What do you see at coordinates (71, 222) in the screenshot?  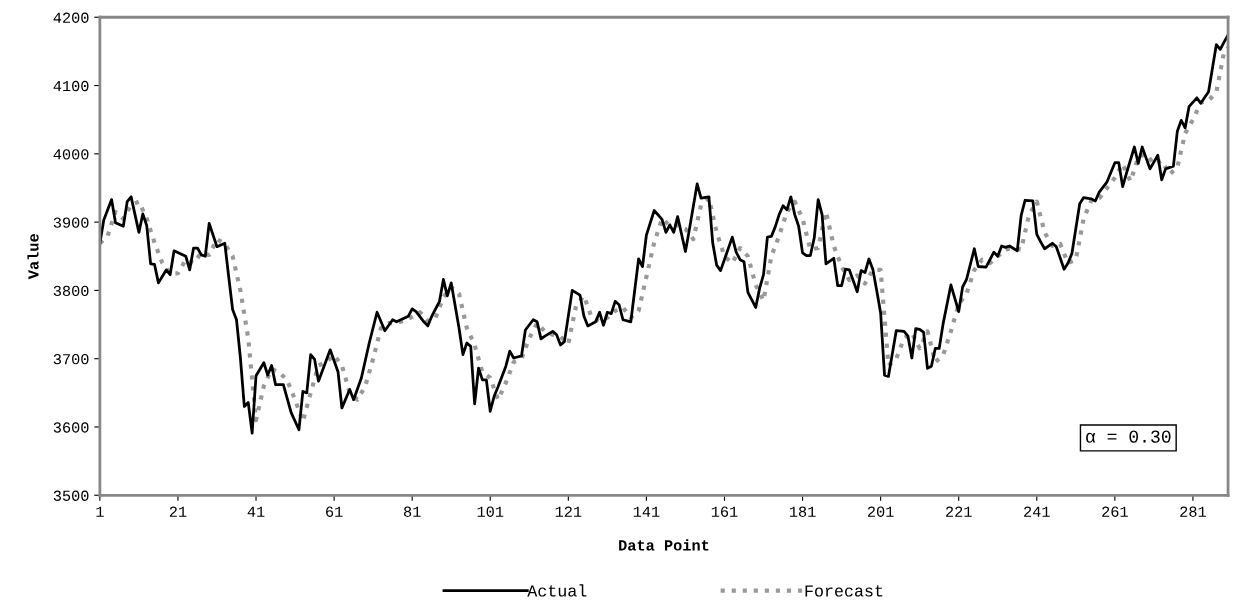 I see `y-tick-label: 3900` at bounding box center [71, 222].